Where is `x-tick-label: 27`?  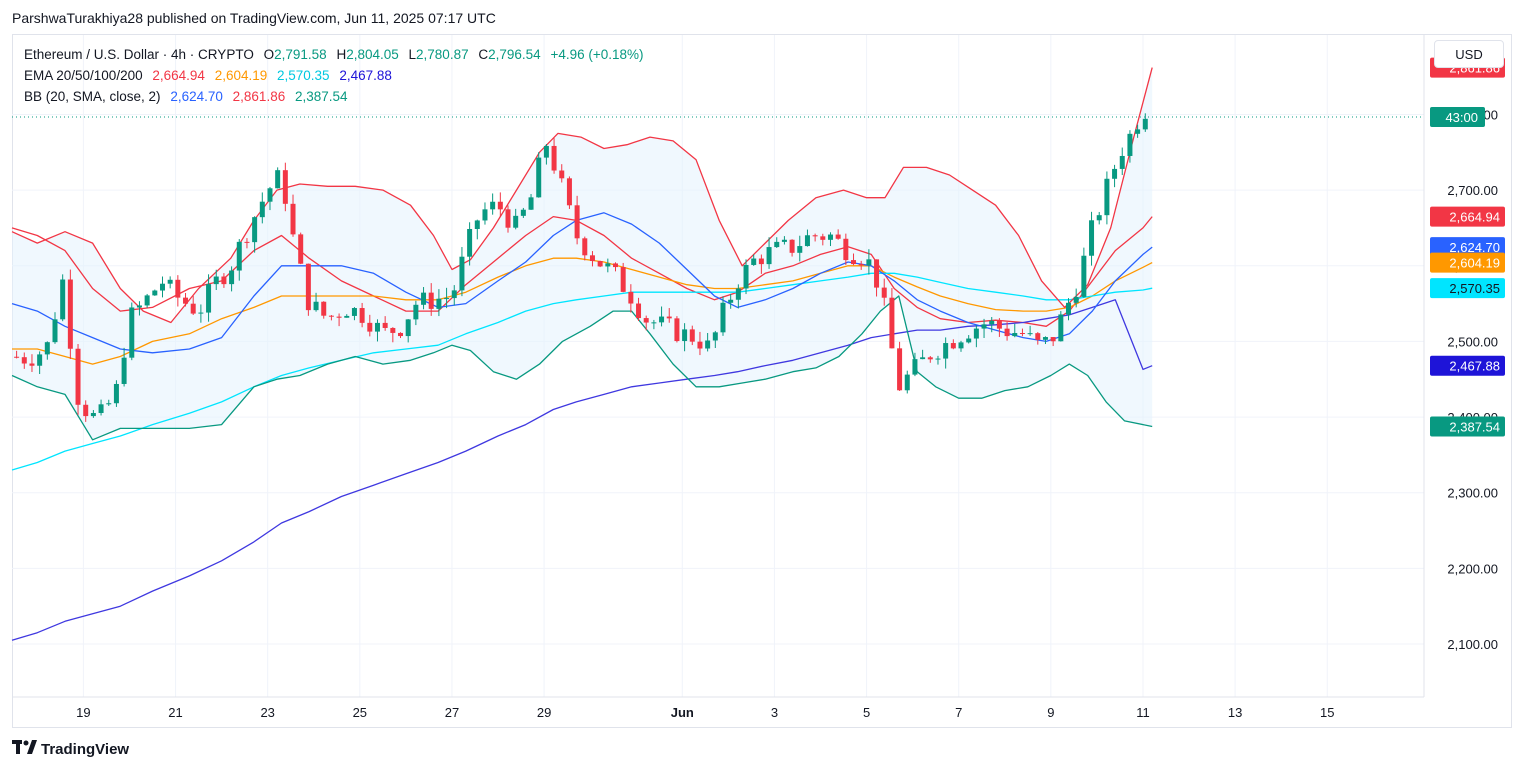 x-tick-label: 27 is located at coordinates (452, 712).